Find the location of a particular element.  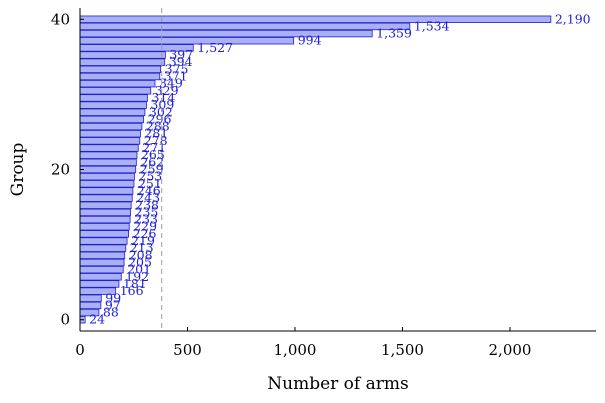

data-label: 253 is located at coordinates (150, 176).